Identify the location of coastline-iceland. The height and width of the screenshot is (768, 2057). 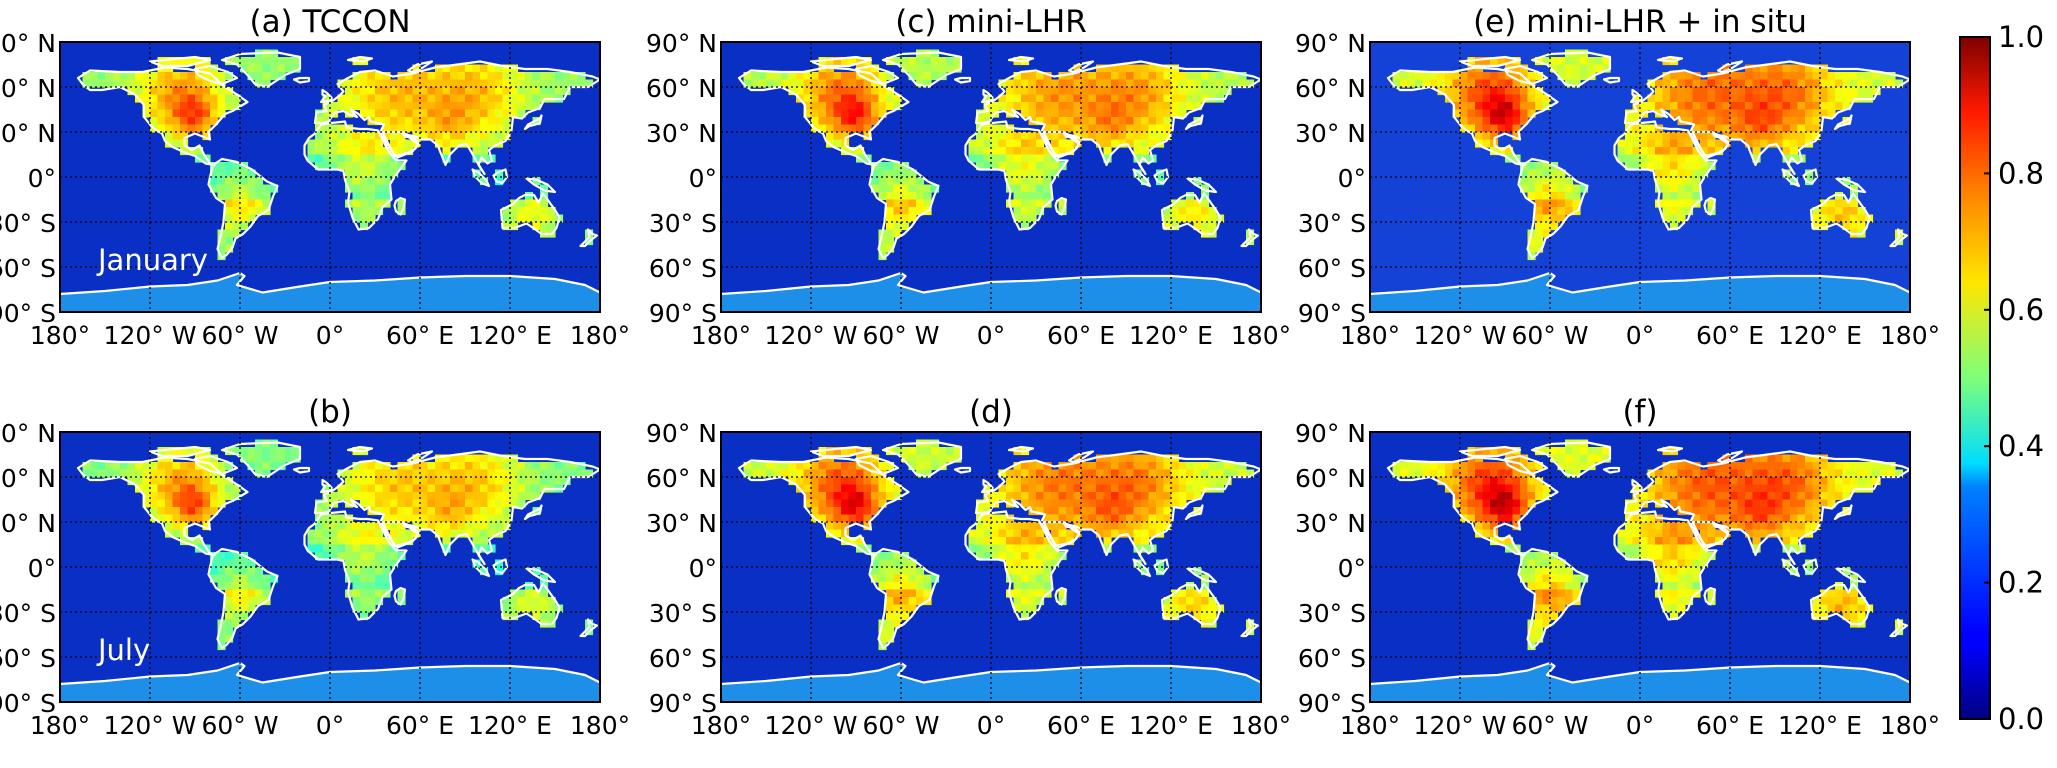
(962, 80).